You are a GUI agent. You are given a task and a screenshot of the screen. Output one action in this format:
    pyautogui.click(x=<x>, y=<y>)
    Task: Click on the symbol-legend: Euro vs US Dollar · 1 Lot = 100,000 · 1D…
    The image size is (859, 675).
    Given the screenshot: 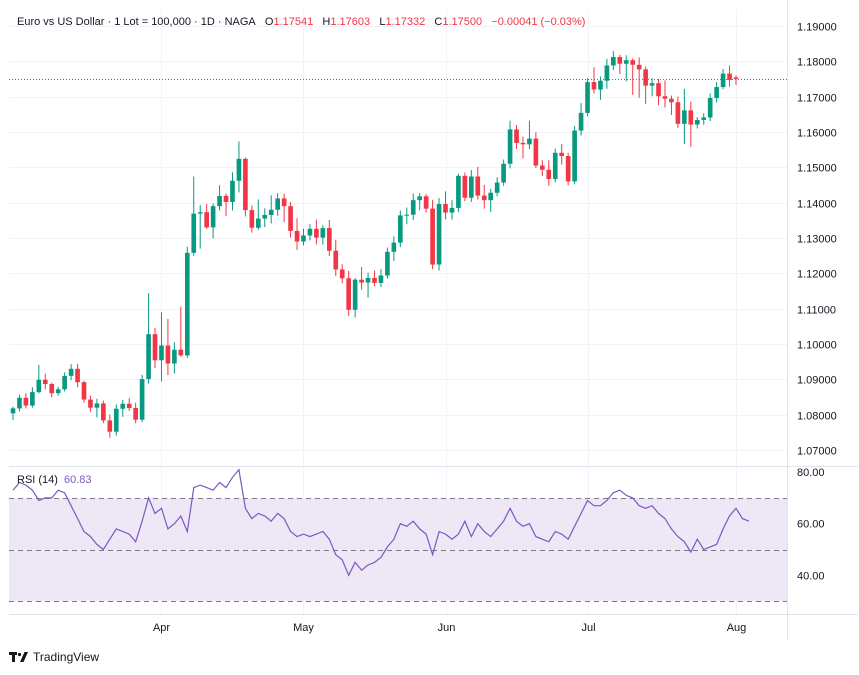 What is the action you would take?
    pyautogui.click(x=301, y=22)
    